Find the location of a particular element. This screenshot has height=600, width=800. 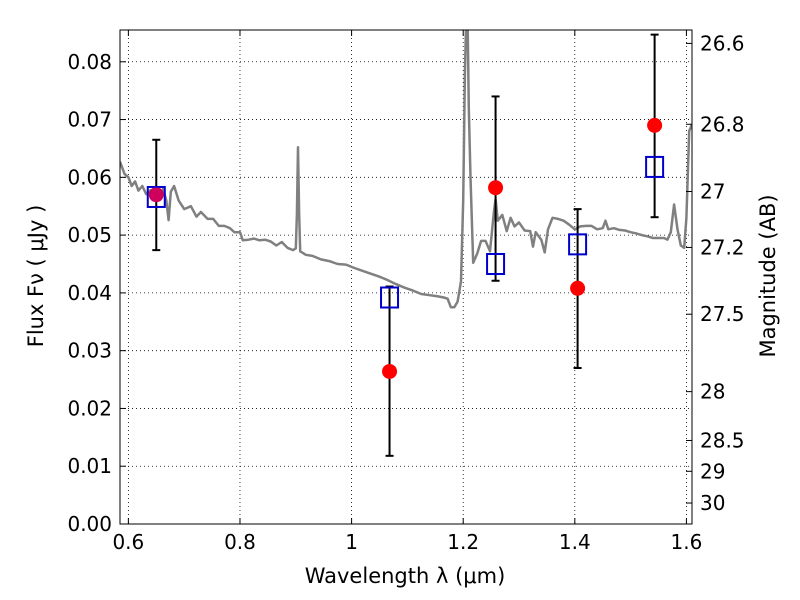

x-tick-label: 0.6 is located at coordinates (128, 542).